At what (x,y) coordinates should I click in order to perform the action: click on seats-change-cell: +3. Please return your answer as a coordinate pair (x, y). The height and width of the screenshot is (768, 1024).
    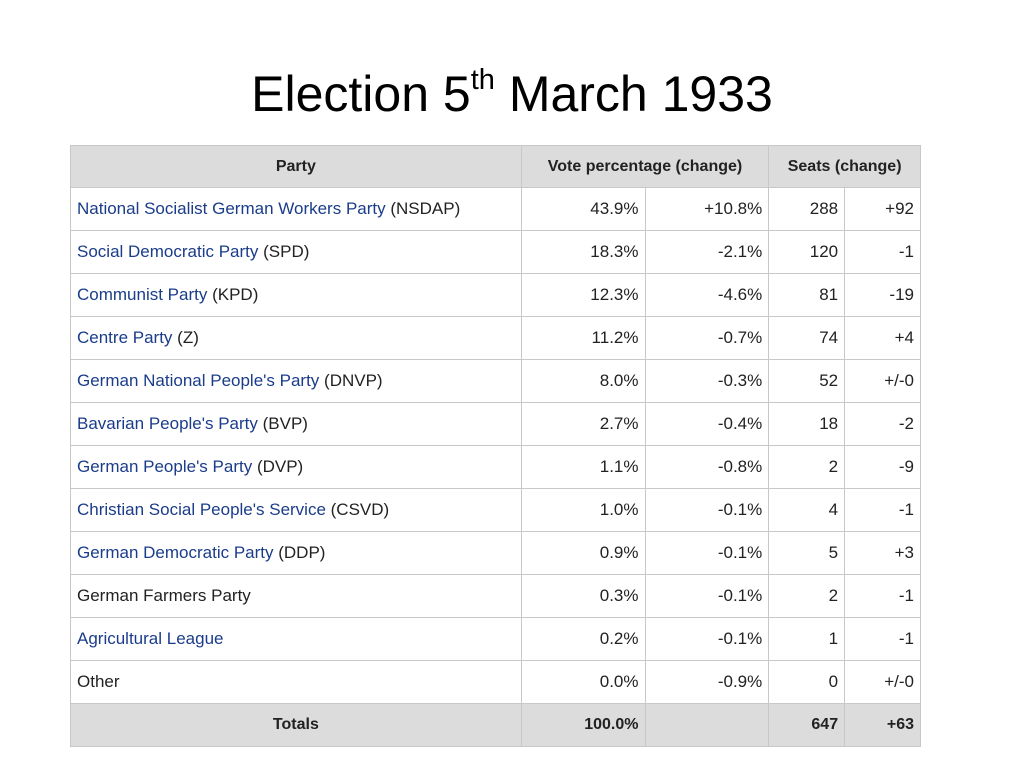
    Looking at the image, I should click on (882, 553).